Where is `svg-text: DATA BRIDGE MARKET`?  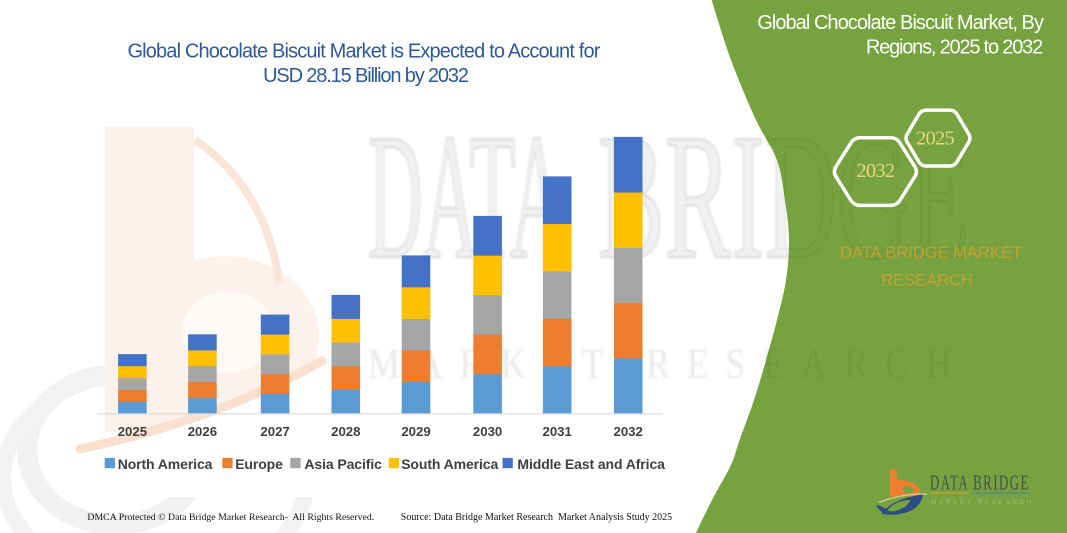 svg-text: DATA BRIDGE MARKET is located at coordinates (931, 253).